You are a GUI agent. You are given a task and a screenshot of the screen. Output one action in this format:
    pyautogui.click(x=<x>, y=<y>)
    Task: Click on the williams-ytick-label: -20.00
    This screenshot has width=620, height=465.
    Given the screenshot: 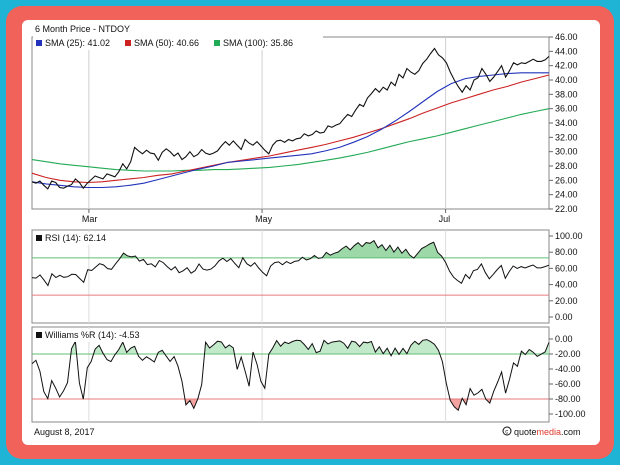 What is the action you would take?
    pyautogui.click(x=568, y=354)
    